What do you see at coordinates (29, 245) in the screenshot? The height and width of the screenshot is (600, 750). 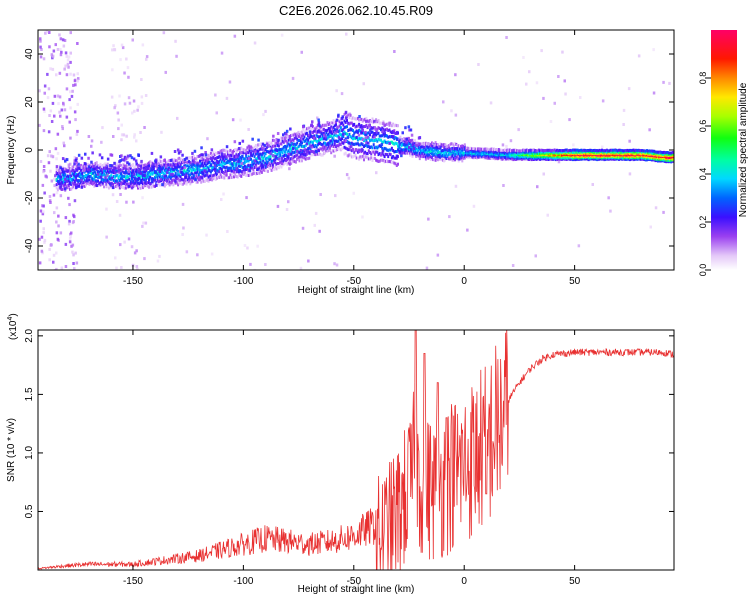 I see `y-tick-label: -40` at bounding box center [29, 245].